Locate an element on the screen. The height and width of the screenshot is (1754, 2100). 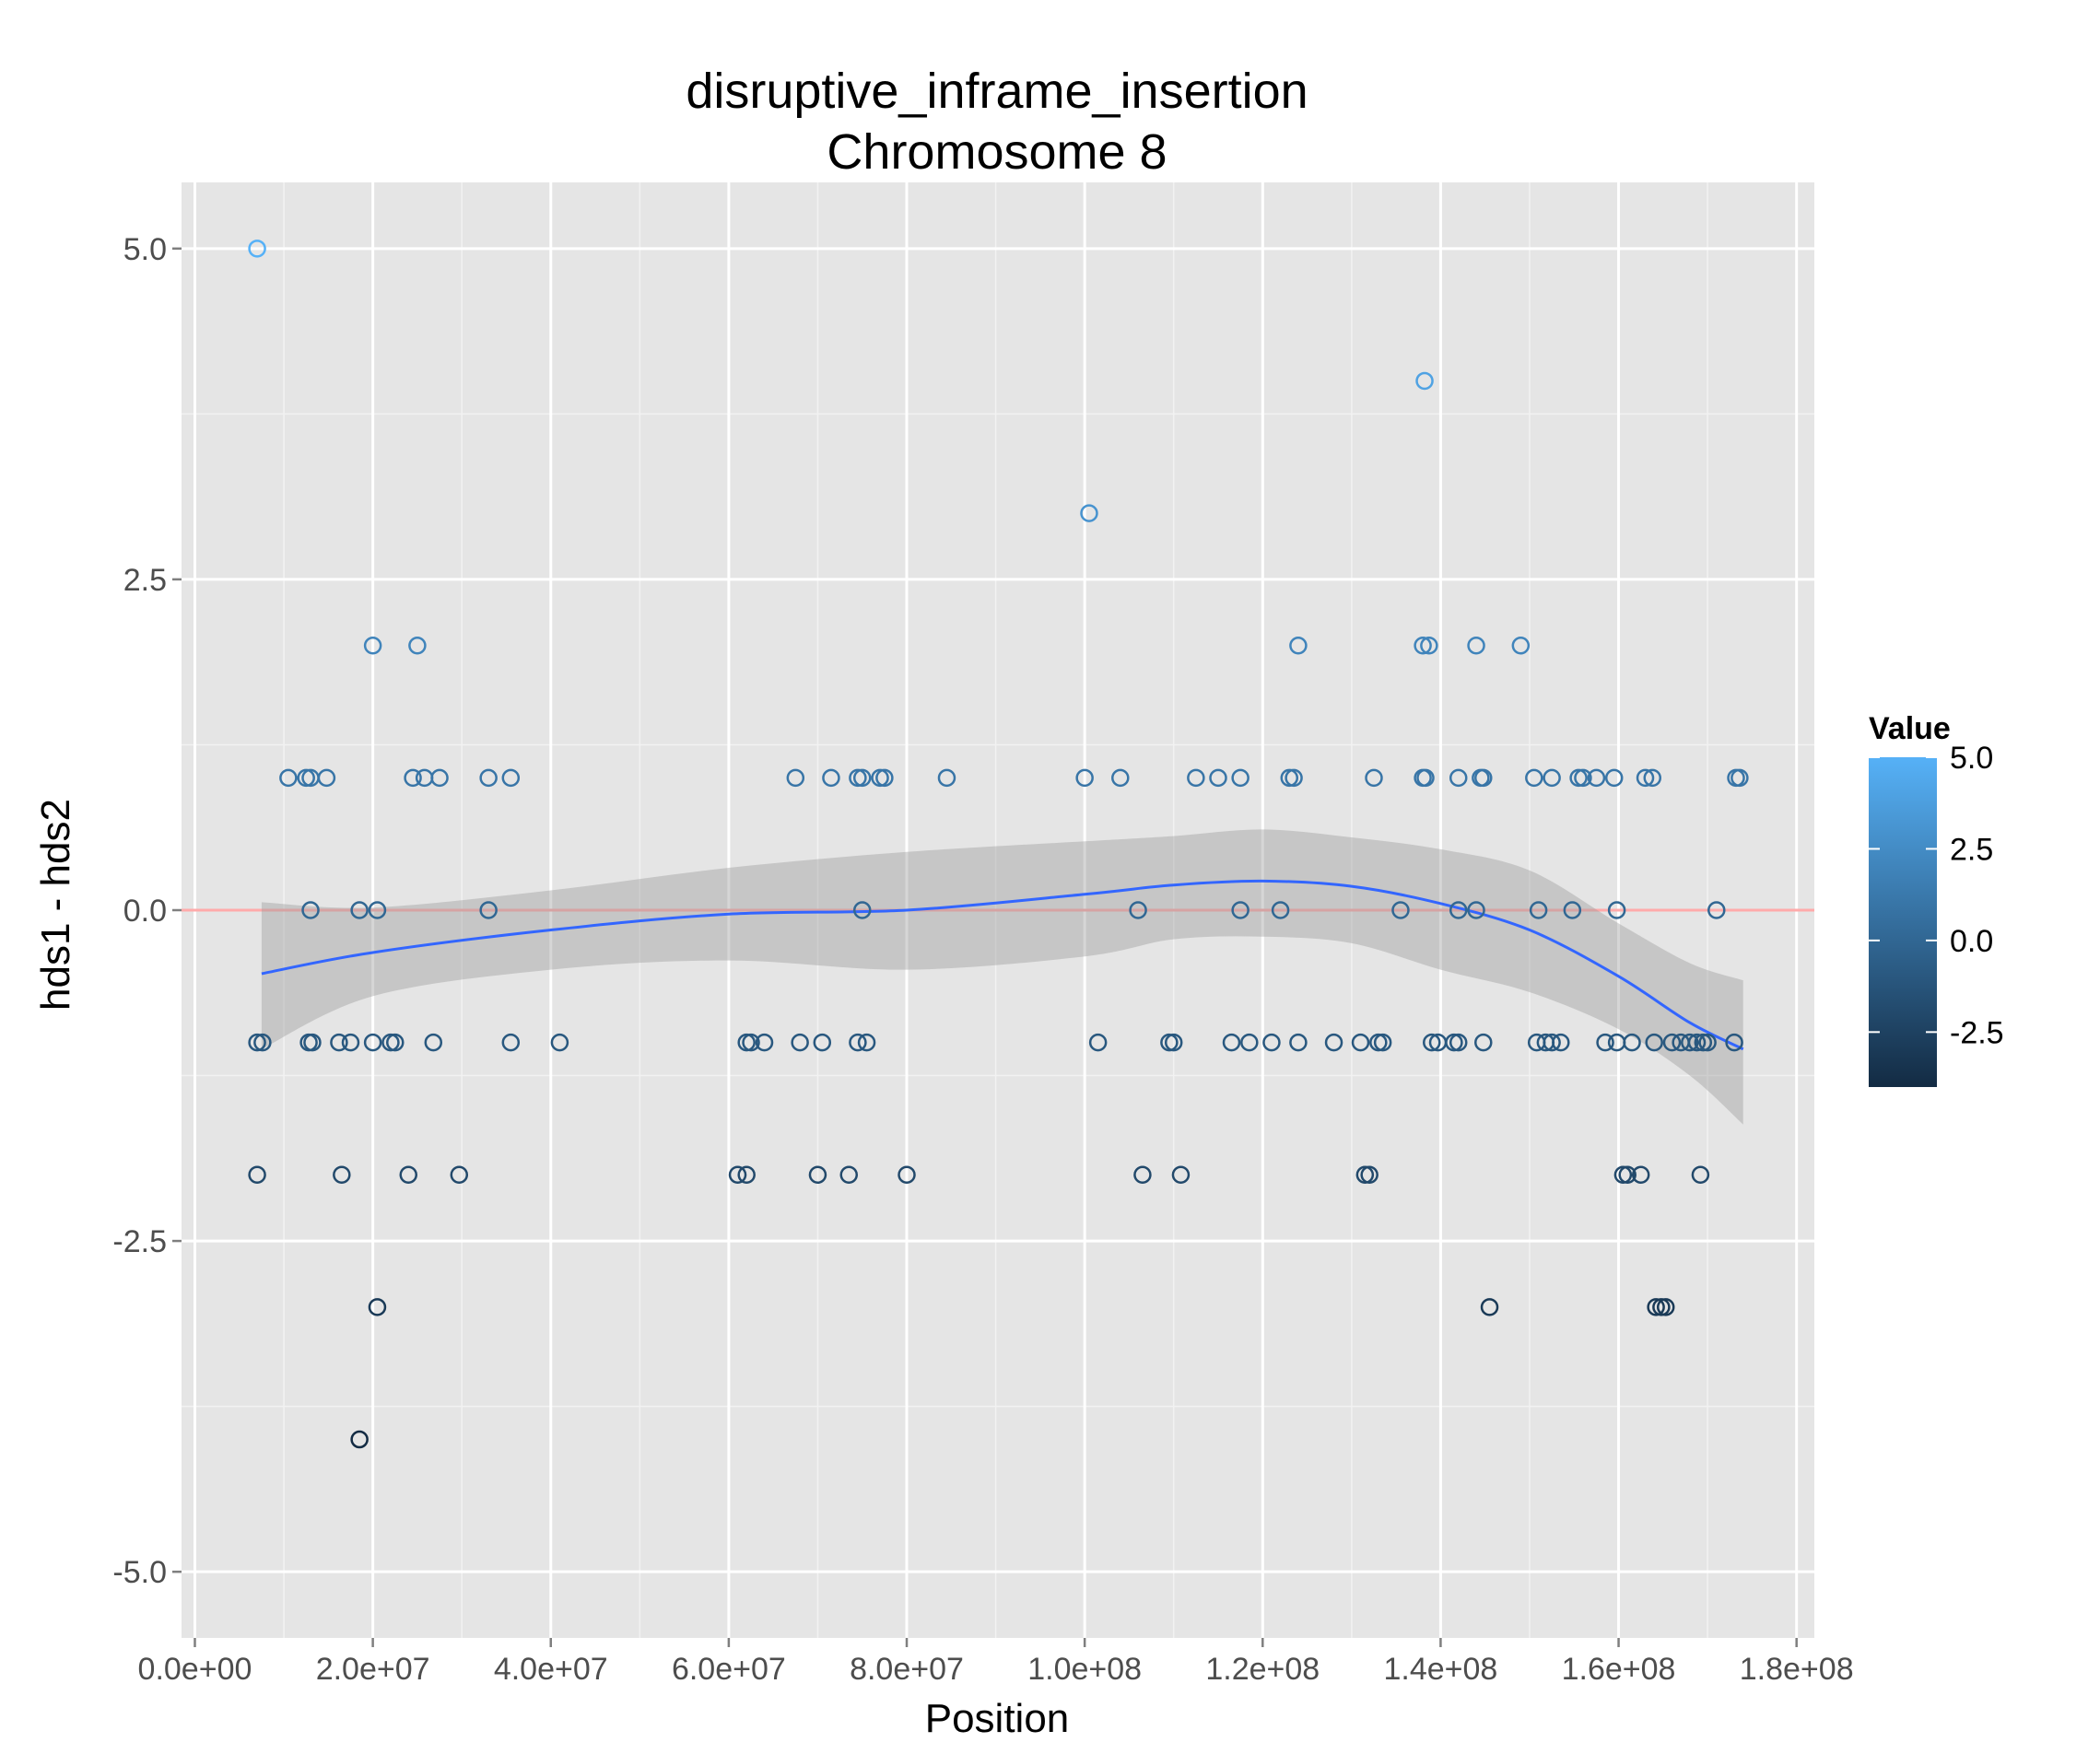
confidence-band is located at coordinates (1002, 977).